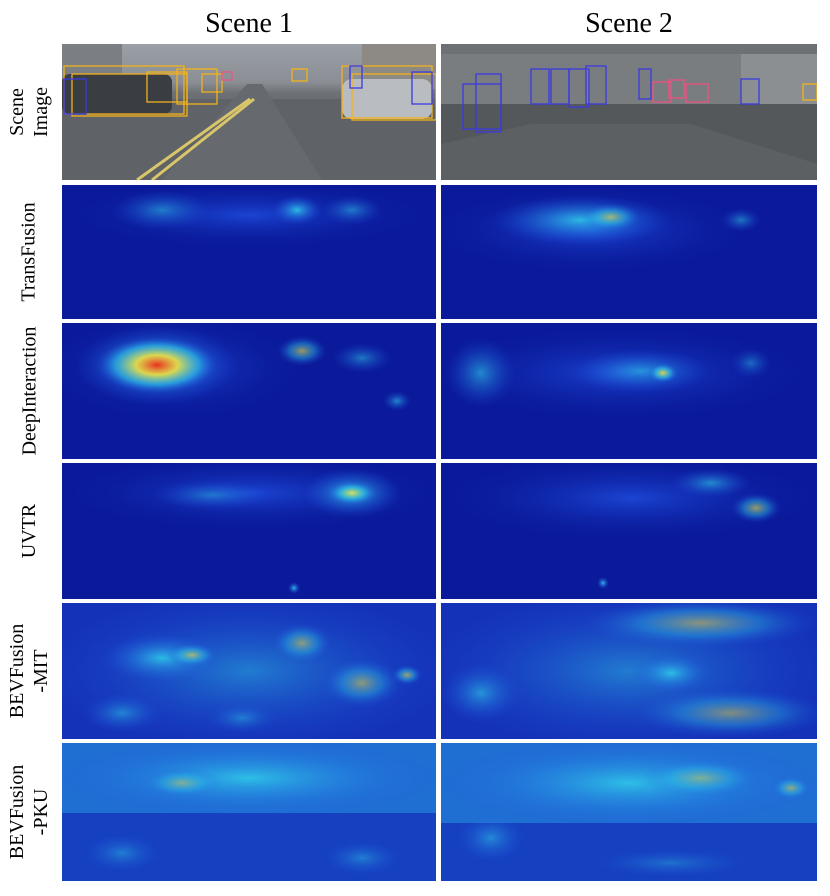 This screenshot has width=830, height=896. Describe the element at coordinates (28, 112) in the screenshot. I see `row-label-scene-image: Scene Image` at that location.